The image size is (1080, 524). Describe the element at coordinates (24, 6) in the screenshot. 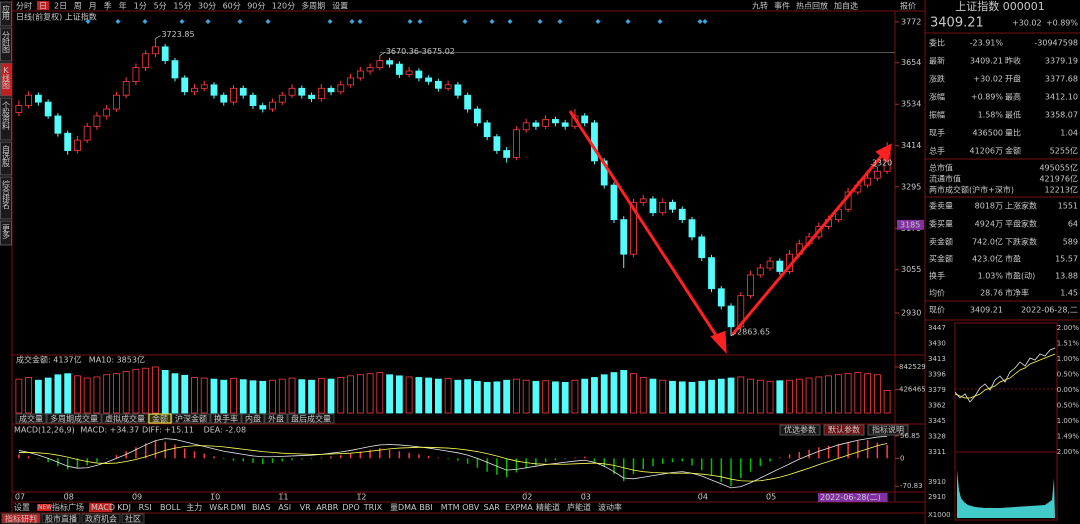

I see `period-tab: 分时` at that location.